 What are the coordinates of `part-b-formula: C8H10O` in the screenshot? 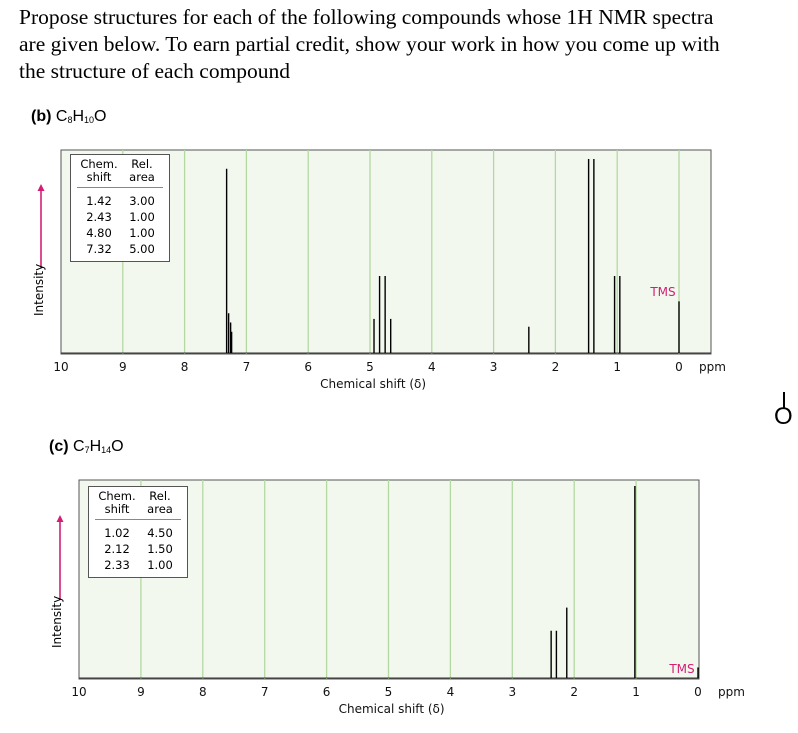 It's located at (81, 116).